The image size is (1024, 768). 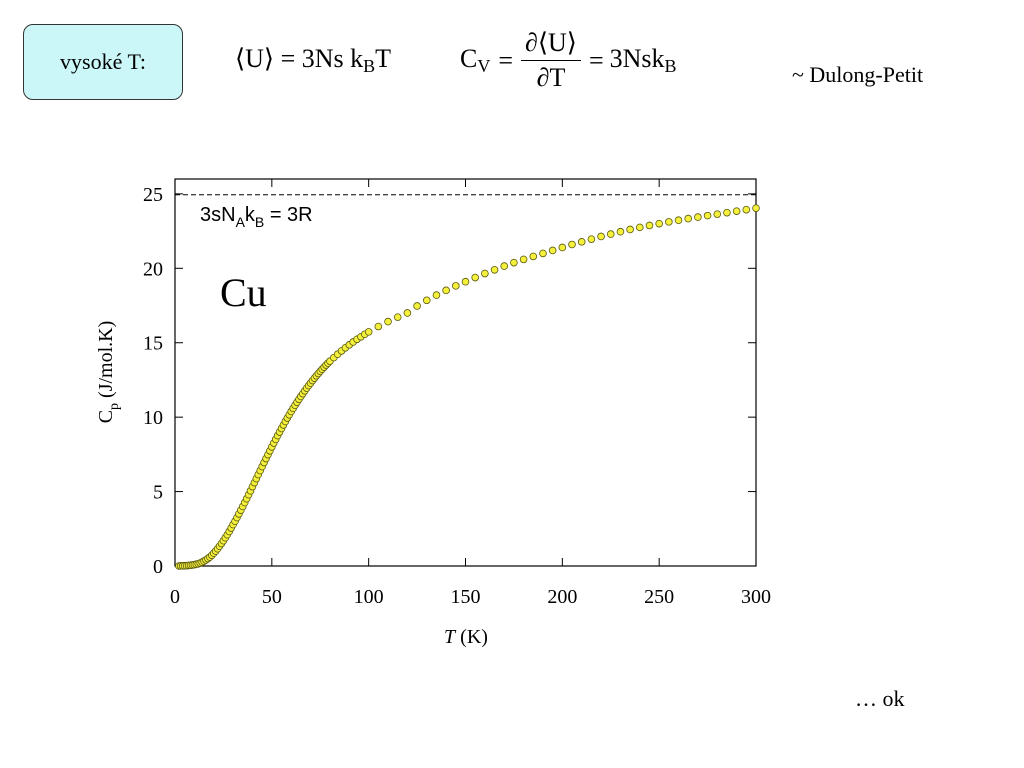 I want to click on high-temperature-label-box: vysoké T:, so click(x=103, y=62).